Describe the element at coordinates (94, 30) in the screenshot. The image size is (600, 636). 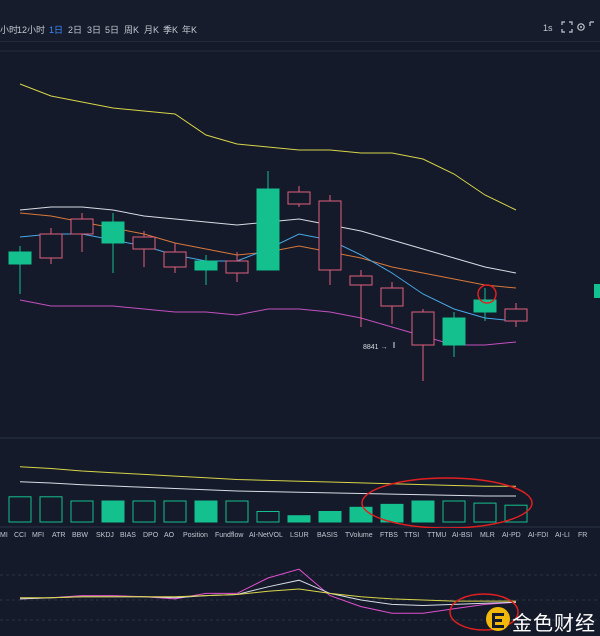
I see `tf-3d: 3日` at that location.